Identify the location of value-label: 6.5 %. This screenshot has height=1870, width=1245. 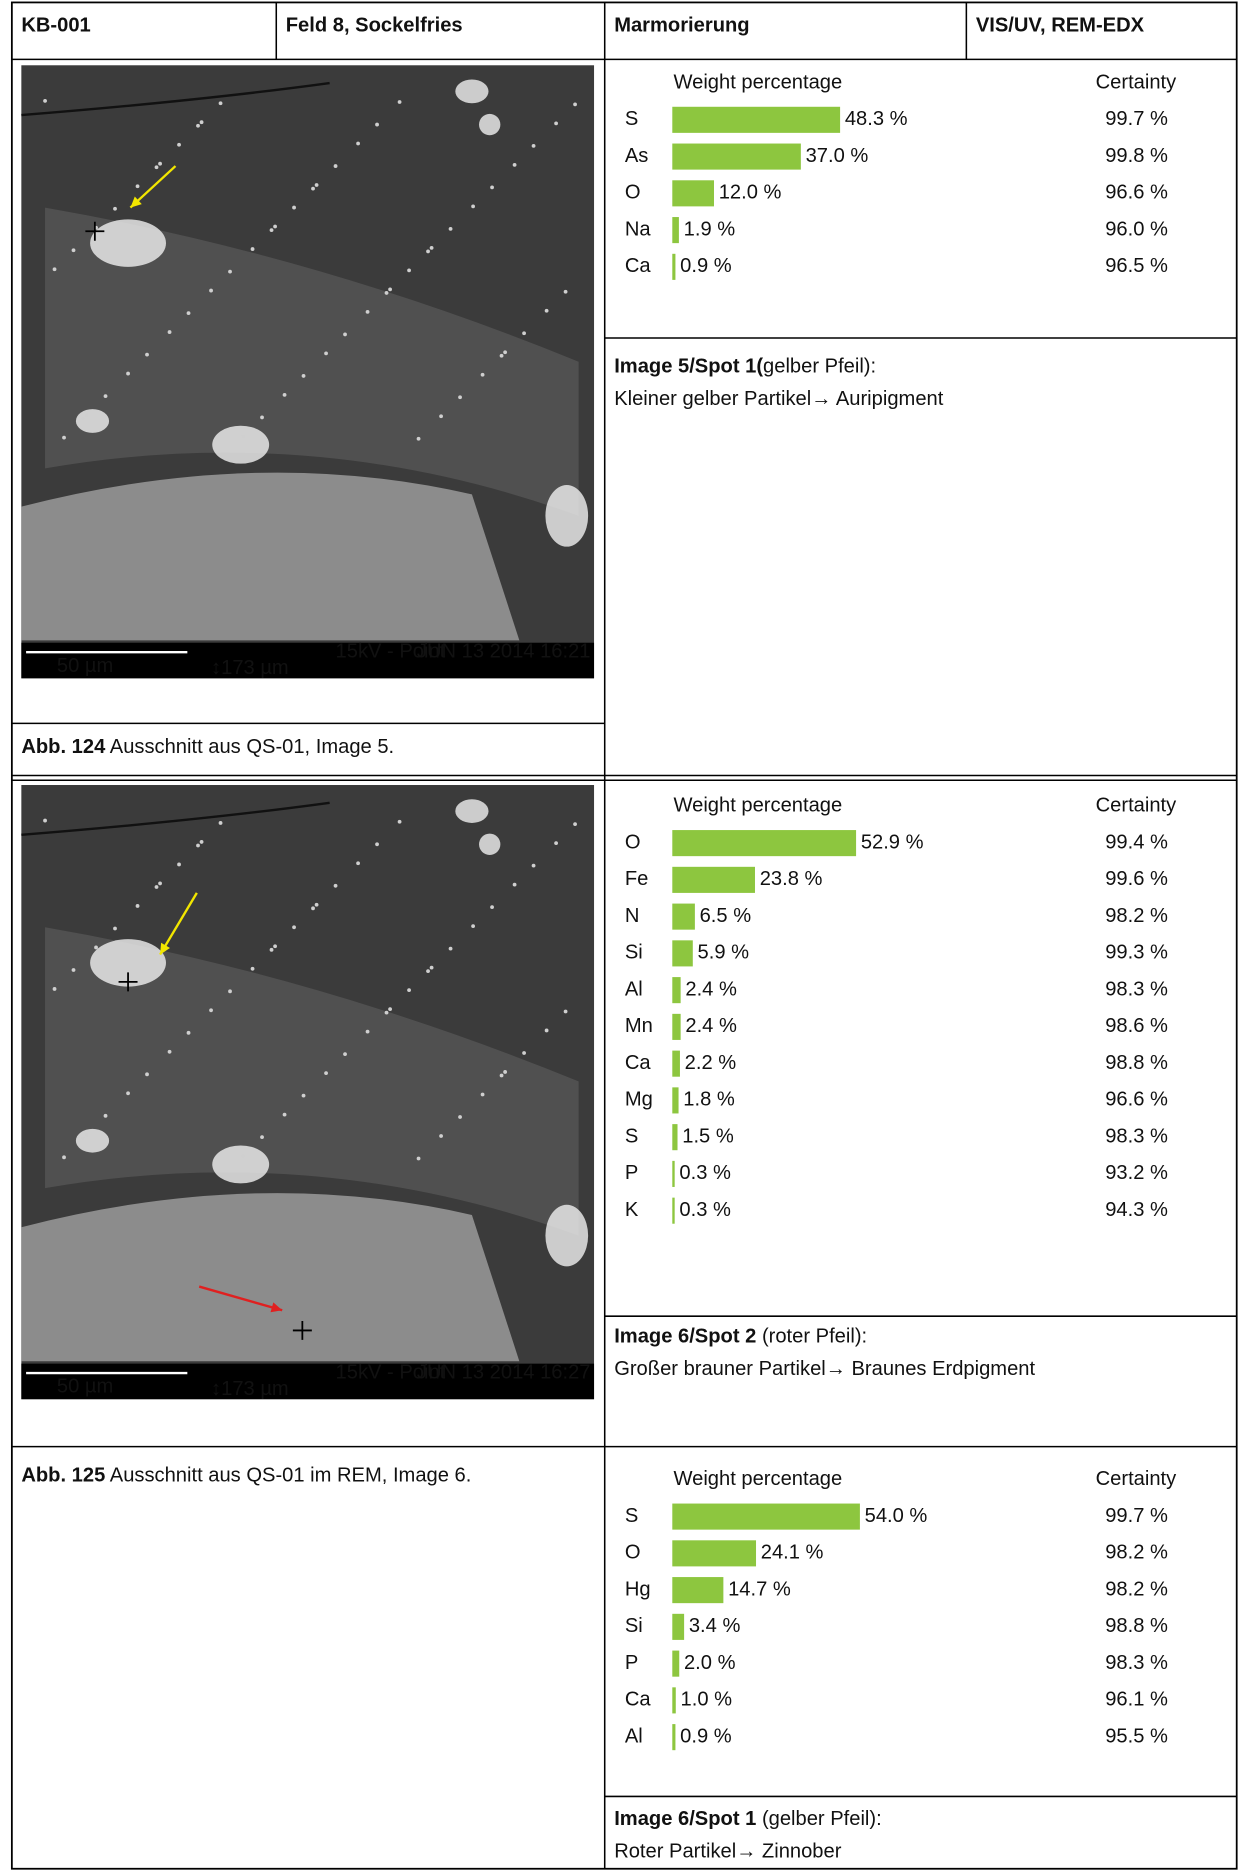
(726, 916).